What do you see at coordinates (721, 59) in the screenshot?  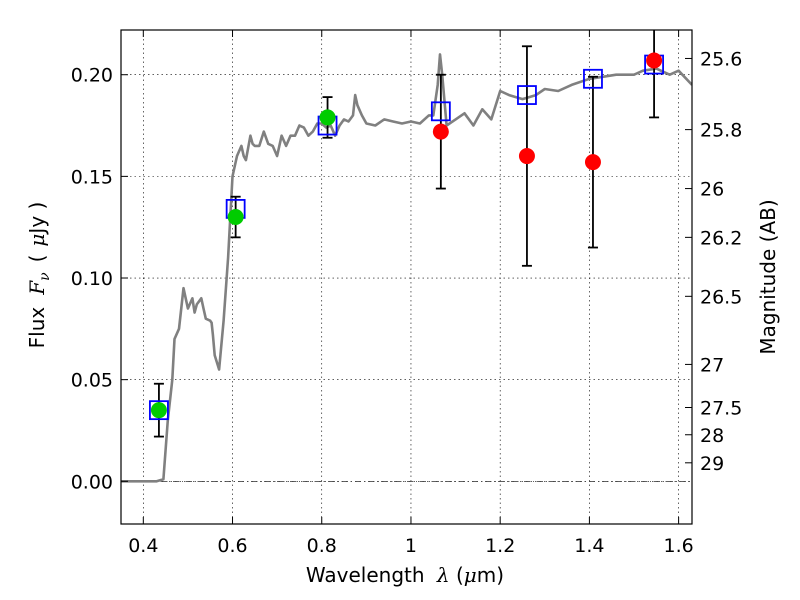 I see `mag-tick-label: 25.6` at bounding box center [721, 59].